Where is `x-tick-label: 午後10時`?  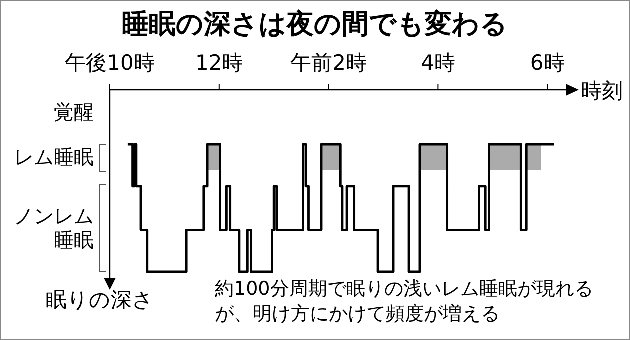 x-tick-label: 午後10時 is located at coordinates (110, 63).